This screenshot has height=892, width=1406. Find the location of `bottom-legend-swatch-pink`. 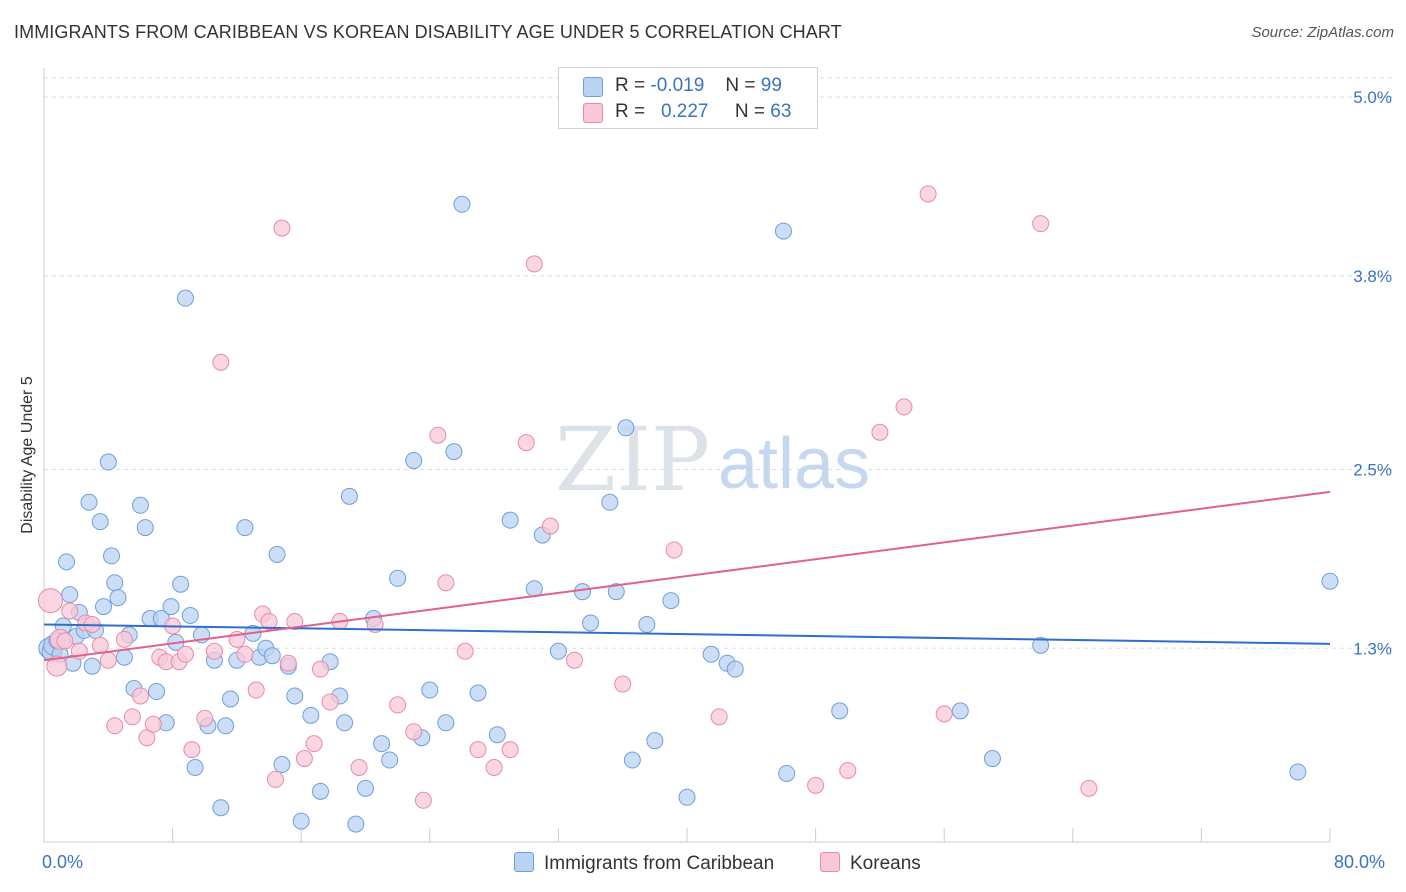

bottom-legend-swatch-pink is located at coordinates (830, 862).